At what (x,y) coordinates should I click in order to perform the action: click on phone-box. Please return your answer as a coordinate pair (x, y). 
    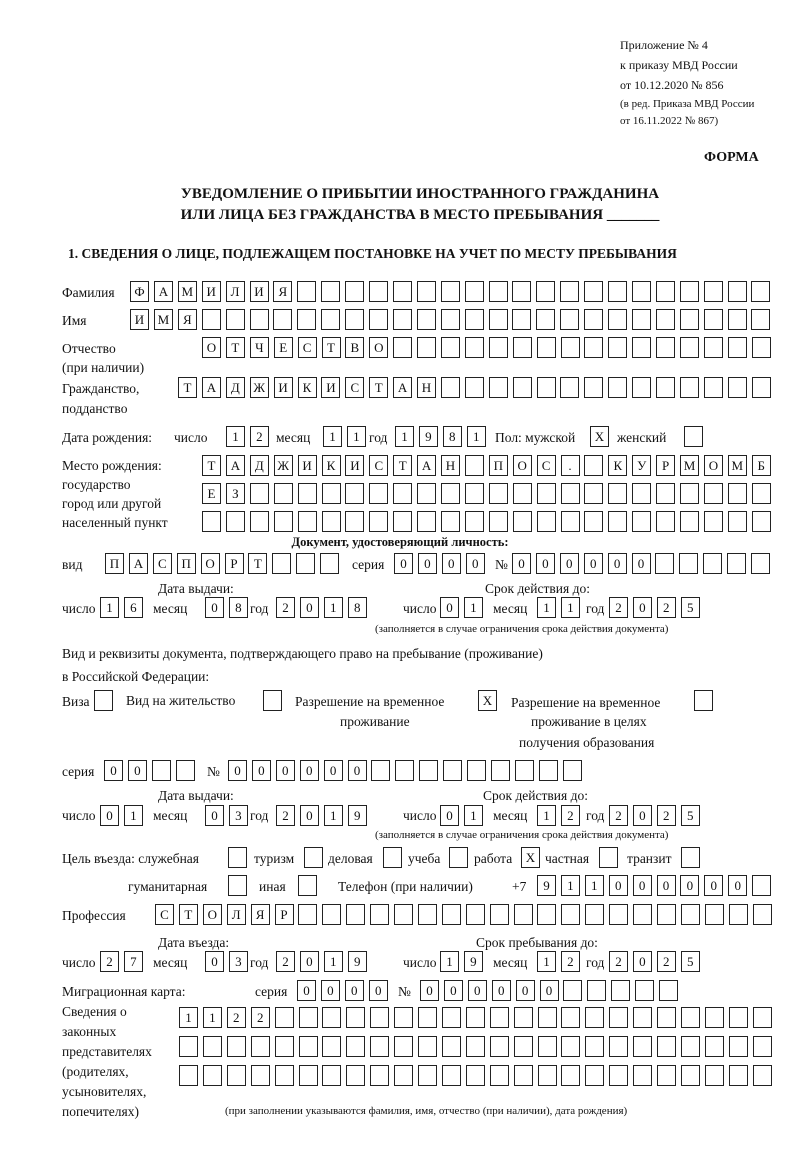
    Looking at the image, I should click on (762, 885).